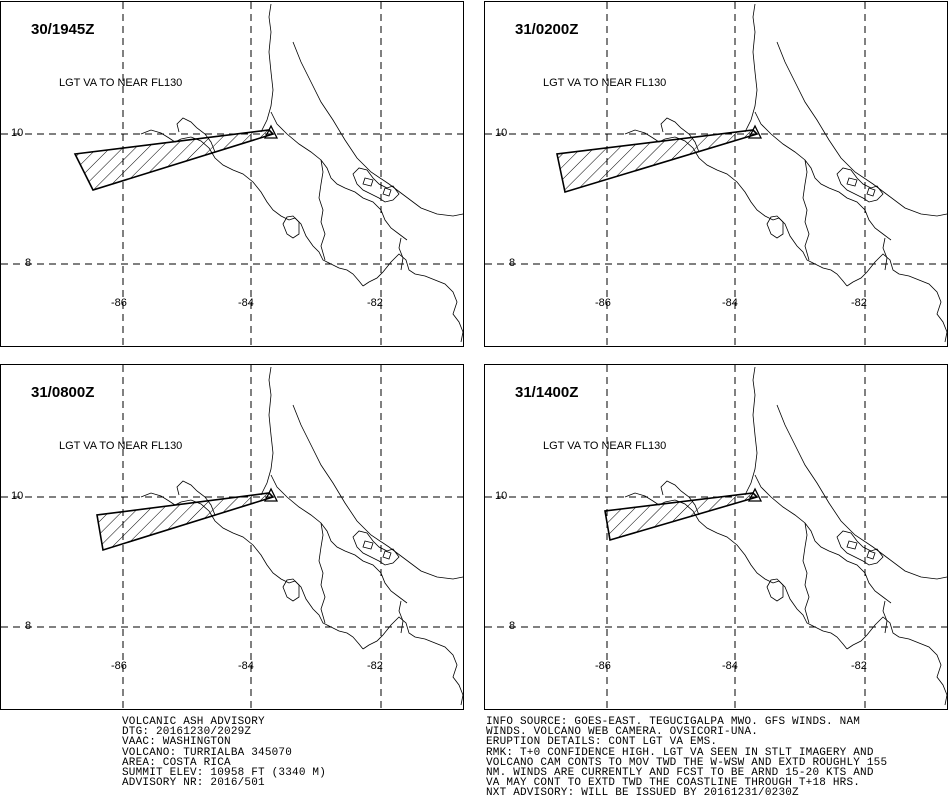 This screenshot has width=950, height=812. What do you see at coordinates (176, 762) in the screenshot?
I see `advisory-line: AREA: COSTA RICA` at bounding box center [176, 762].